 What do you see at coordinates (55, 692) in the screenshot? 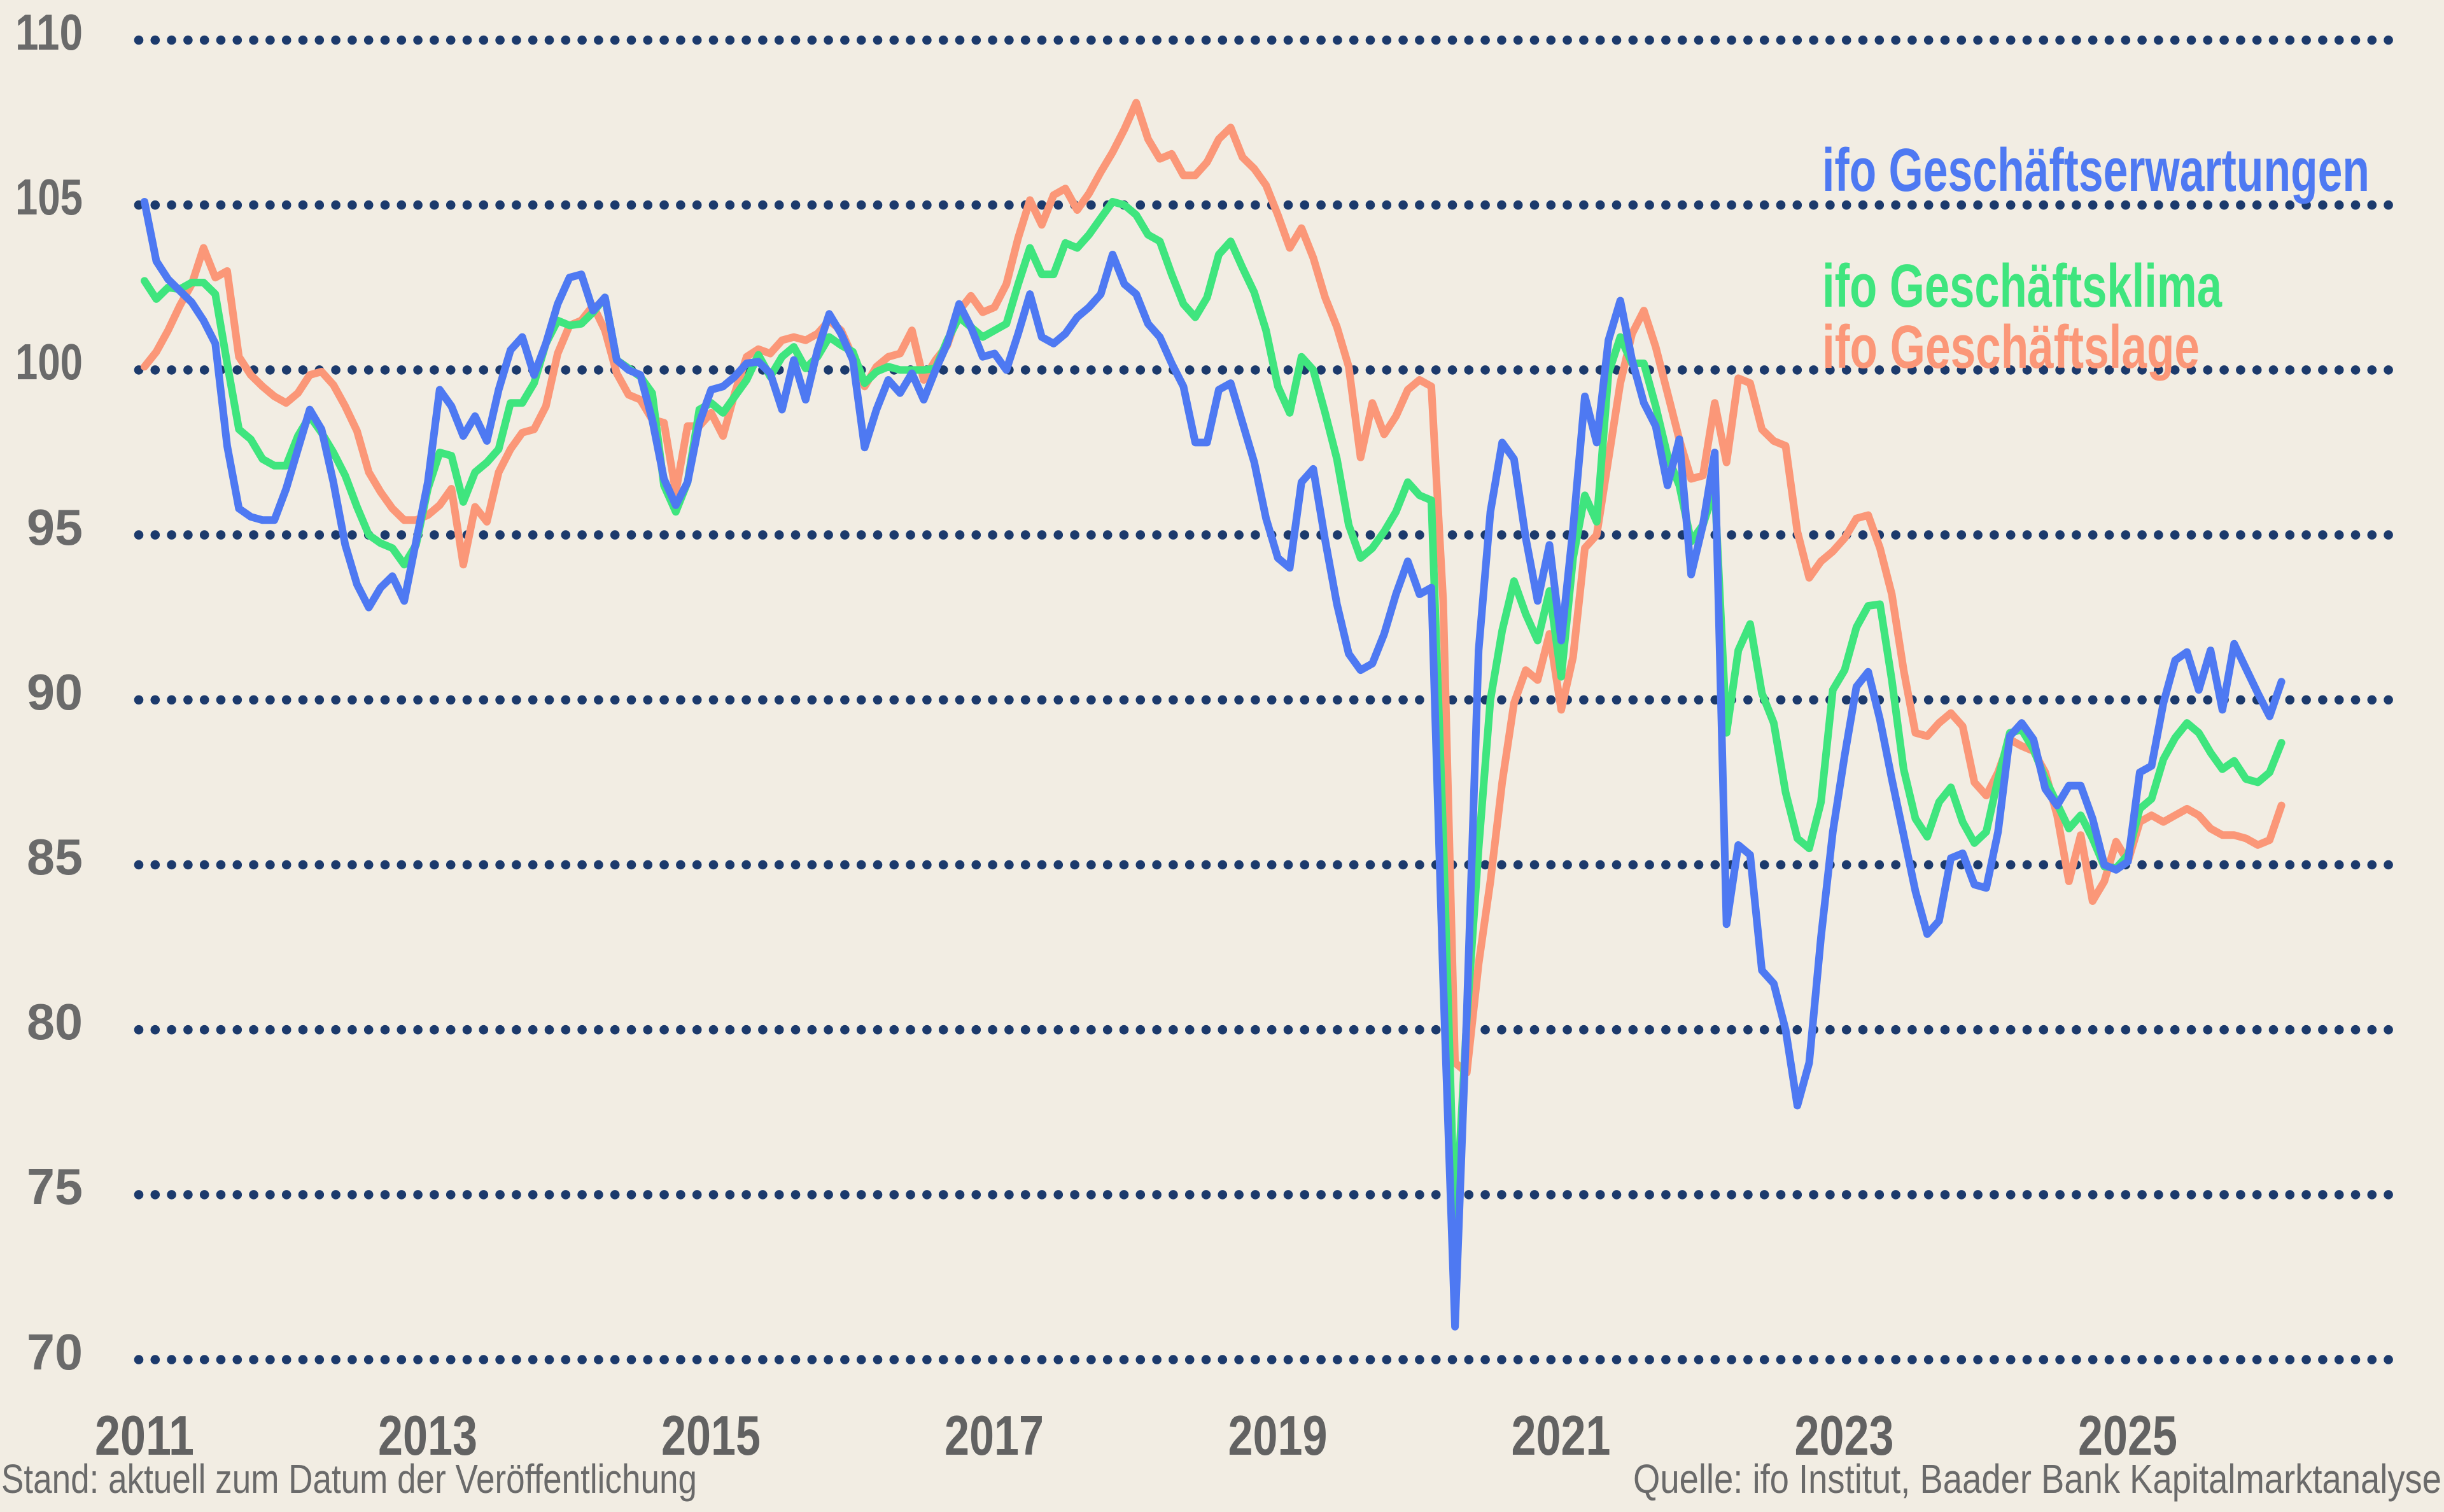
I see `svg-text: 90` at bounding box center [55, 692].